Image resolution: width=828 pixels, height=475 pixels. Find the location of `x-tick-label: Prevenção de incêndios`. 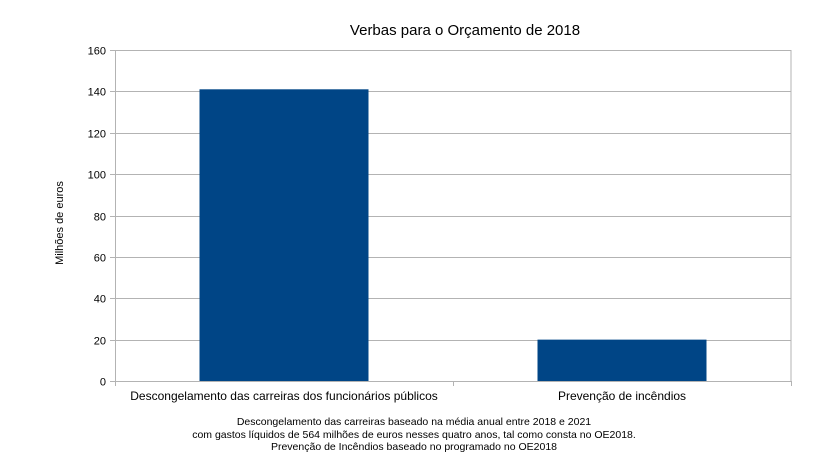

x-tick-label: Prevenção de incêndios is located at coordinates (622, 396).